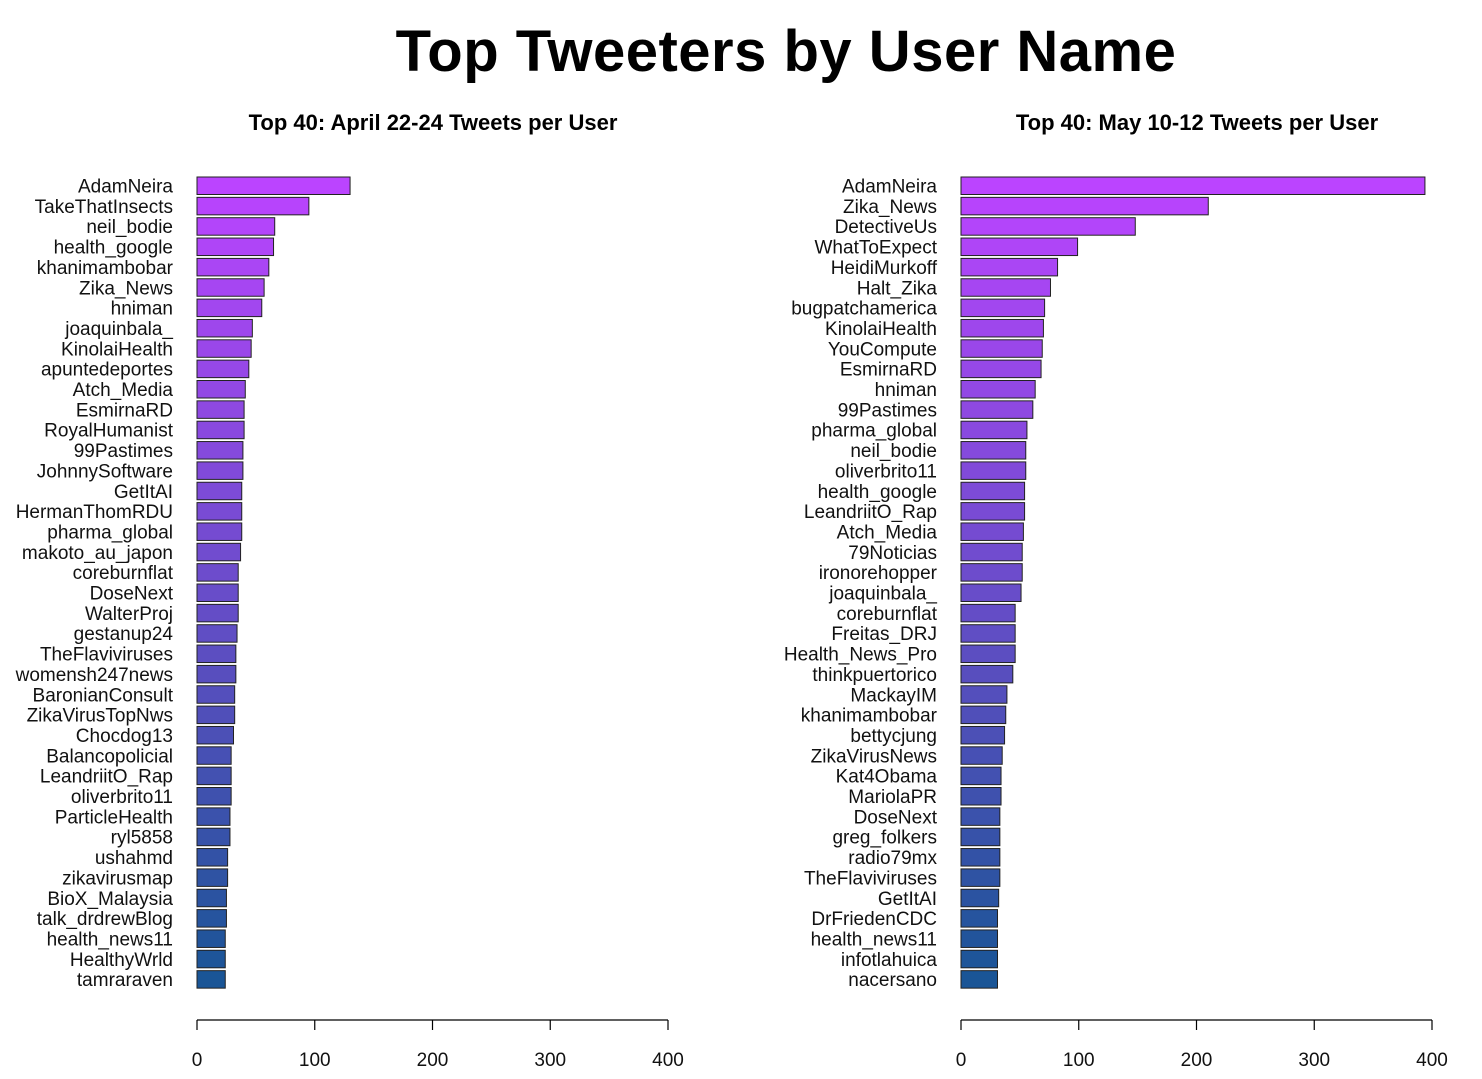 The width and height of the screenshot is (1482, 1079). What do you see at coordinates (121, 960) in the screenshot?
I see `category-label-april-39: HealthyWrld` at bounding box center [121, 960].